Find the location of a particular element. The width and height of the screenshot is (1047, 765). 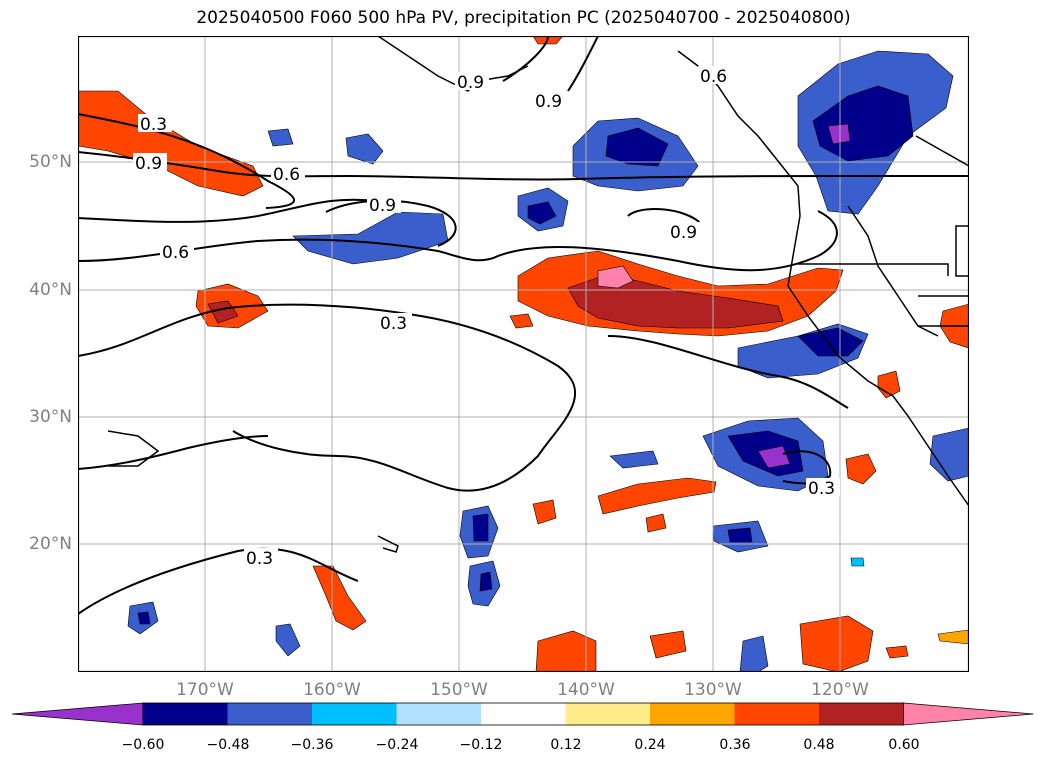

lon-label: 160°W is located at coordinates (332, 690).